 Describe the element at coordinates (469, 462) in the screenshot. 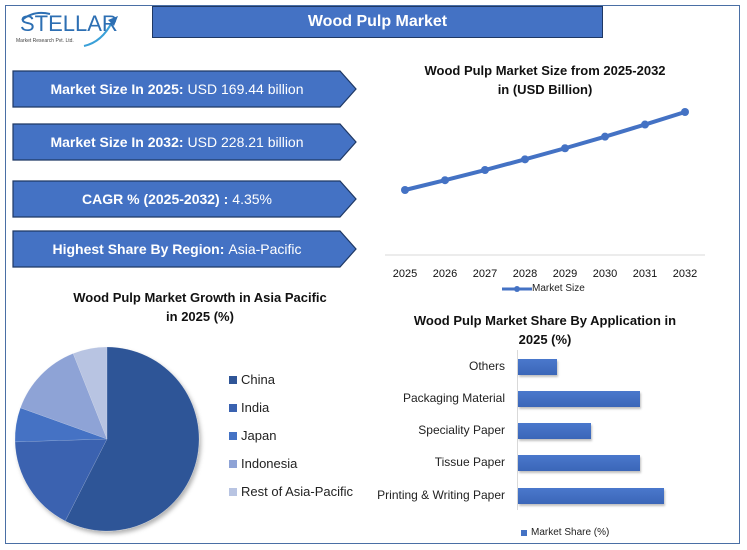

I see `bar-category-label: Tissue Paper` at that location.